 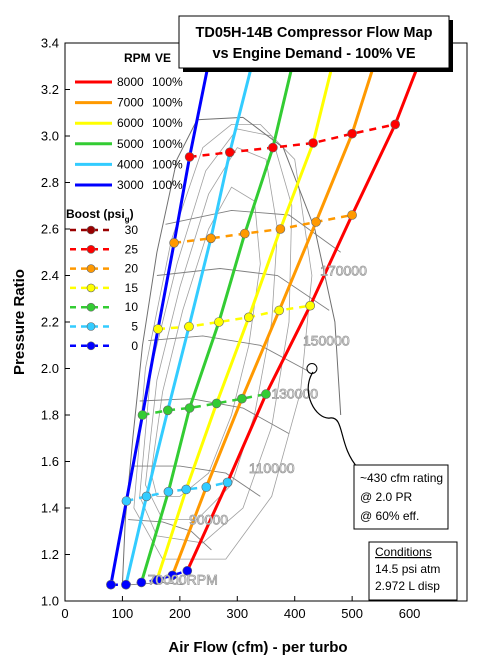 I want to click on x-tick-label: 0, so click(x=64, y=613).